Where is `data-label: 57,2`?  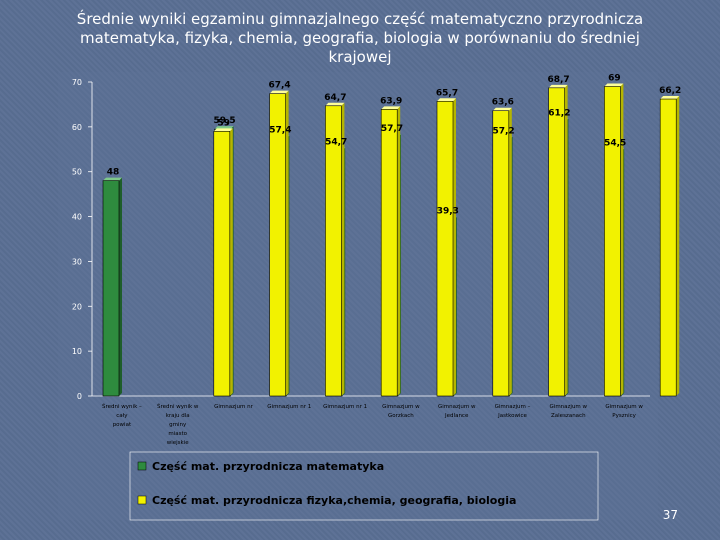 data-label: 57,2 is located at coordinates (503, 131).